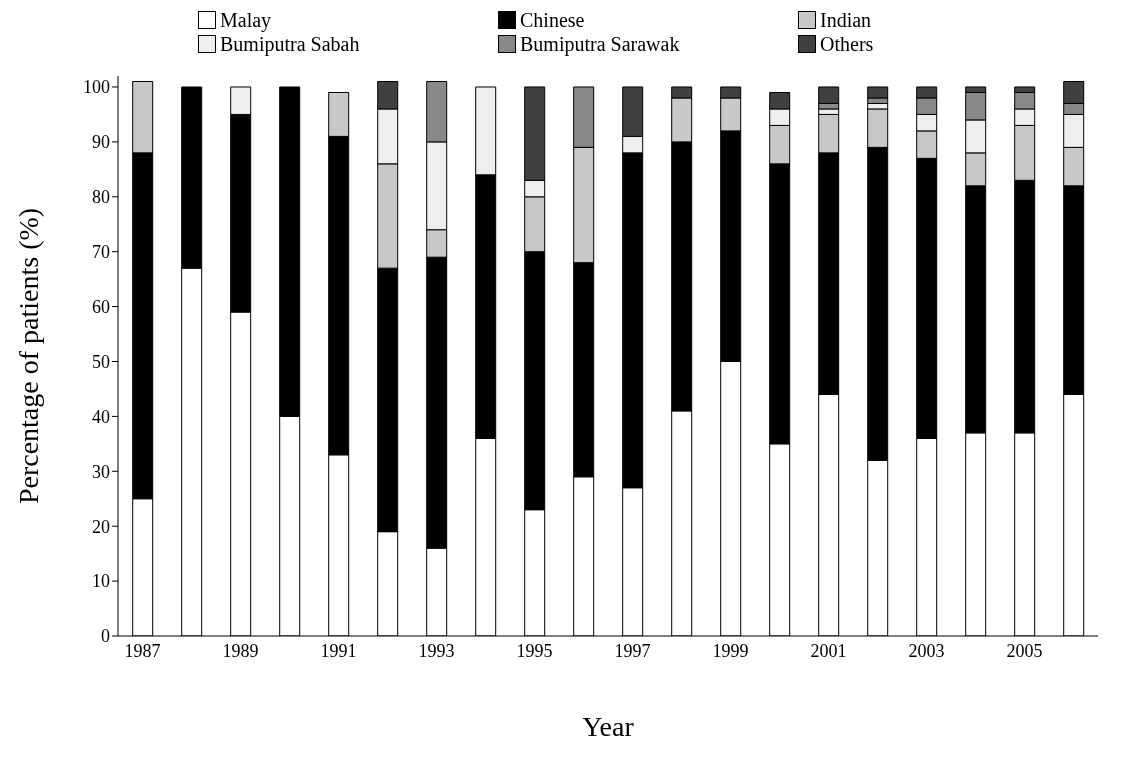 Image resolution: width=1134 pixels, height=778 pixels. I want to click on legend-label: Bumiputra Sabah, so click(290, 44).